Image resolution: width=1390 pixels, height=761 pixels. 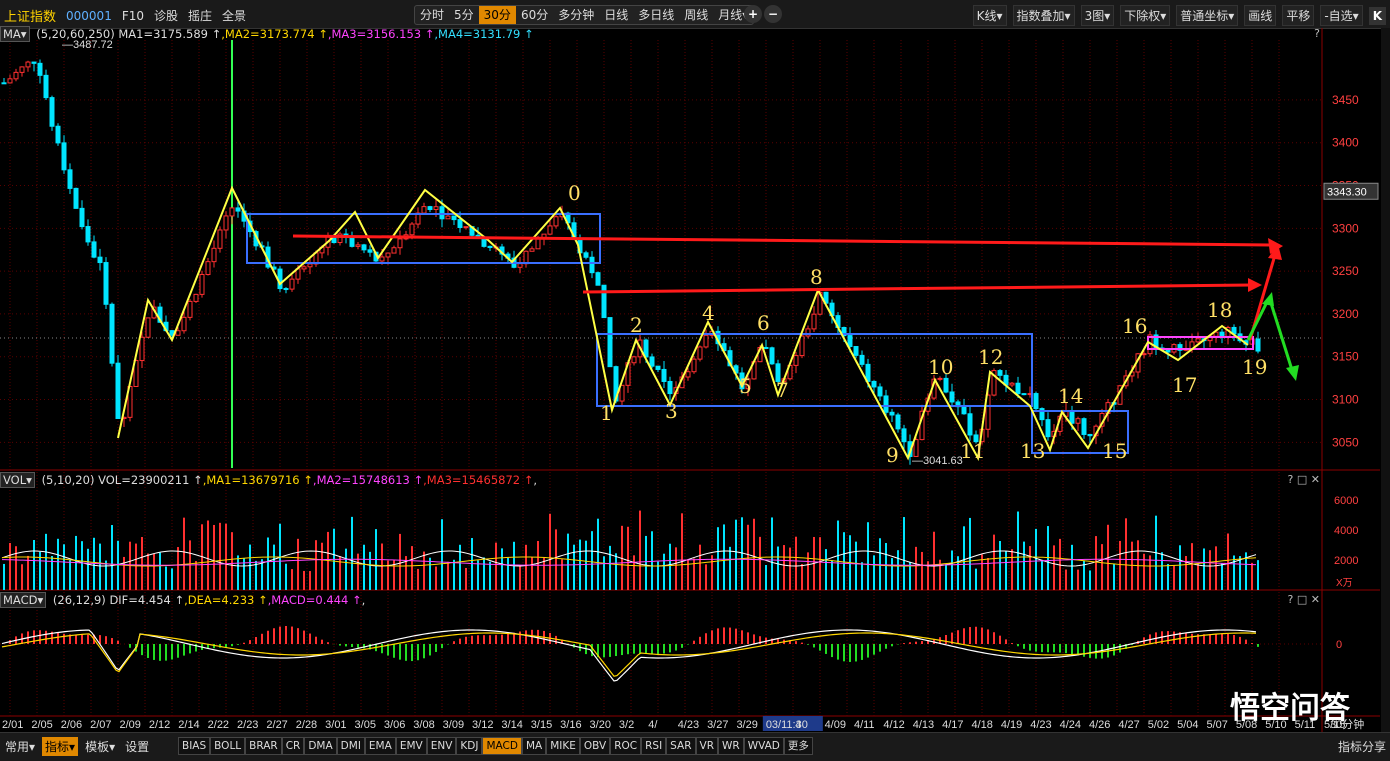 I want to click on date-tick-label: 2/28, so click(x=306, y=725).